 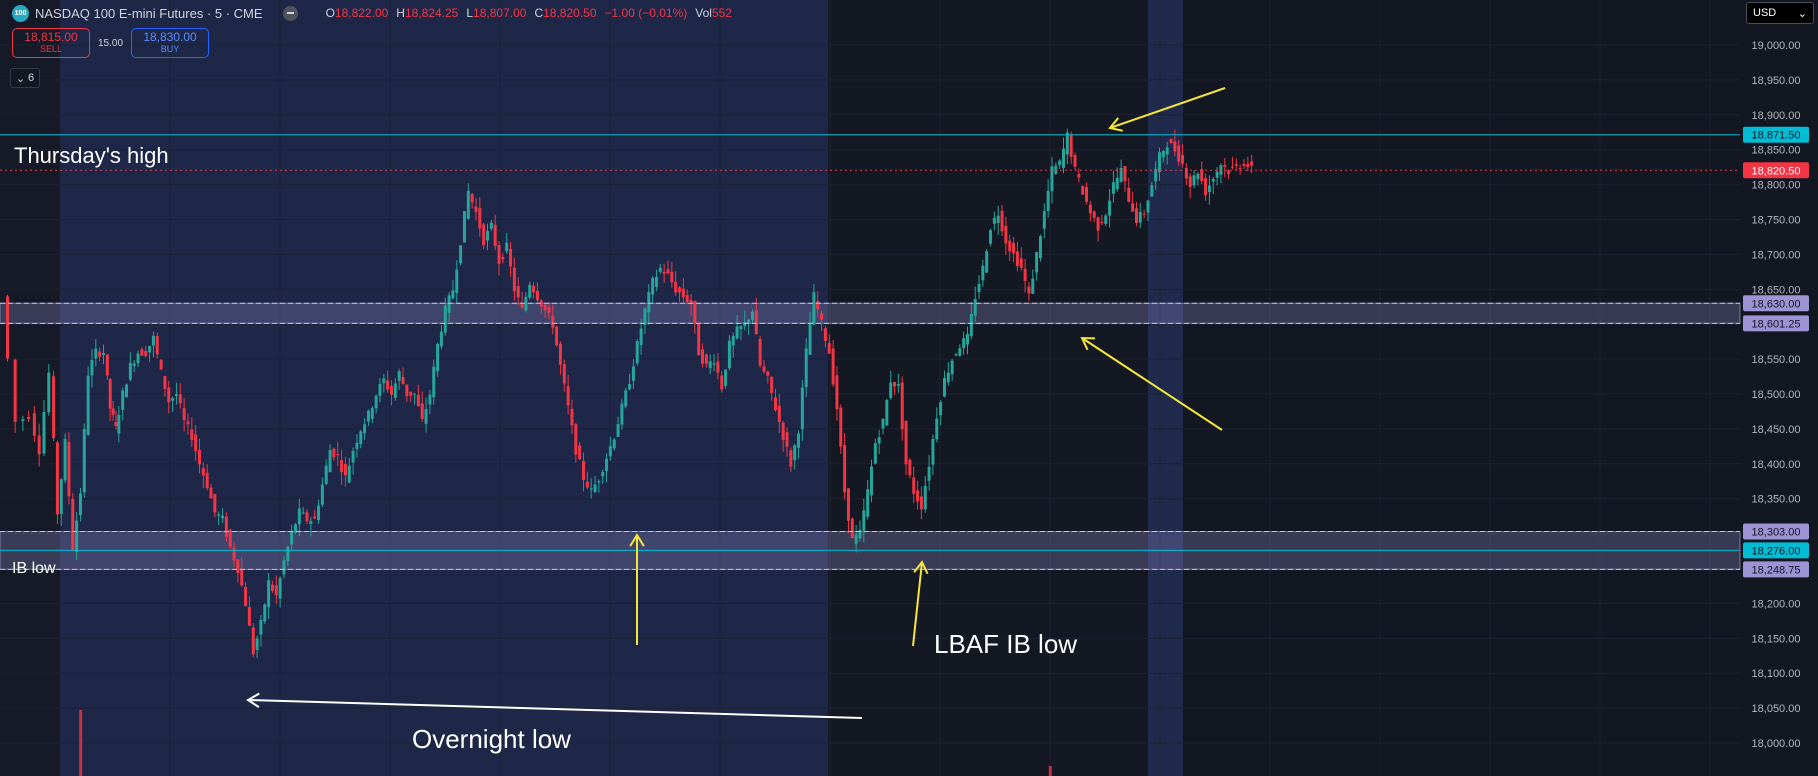 What do you see at coordinates (1776, 186) in the screenshot?
I see `y-tick-4: 18,800.00` at bounding box center [1776, 186].